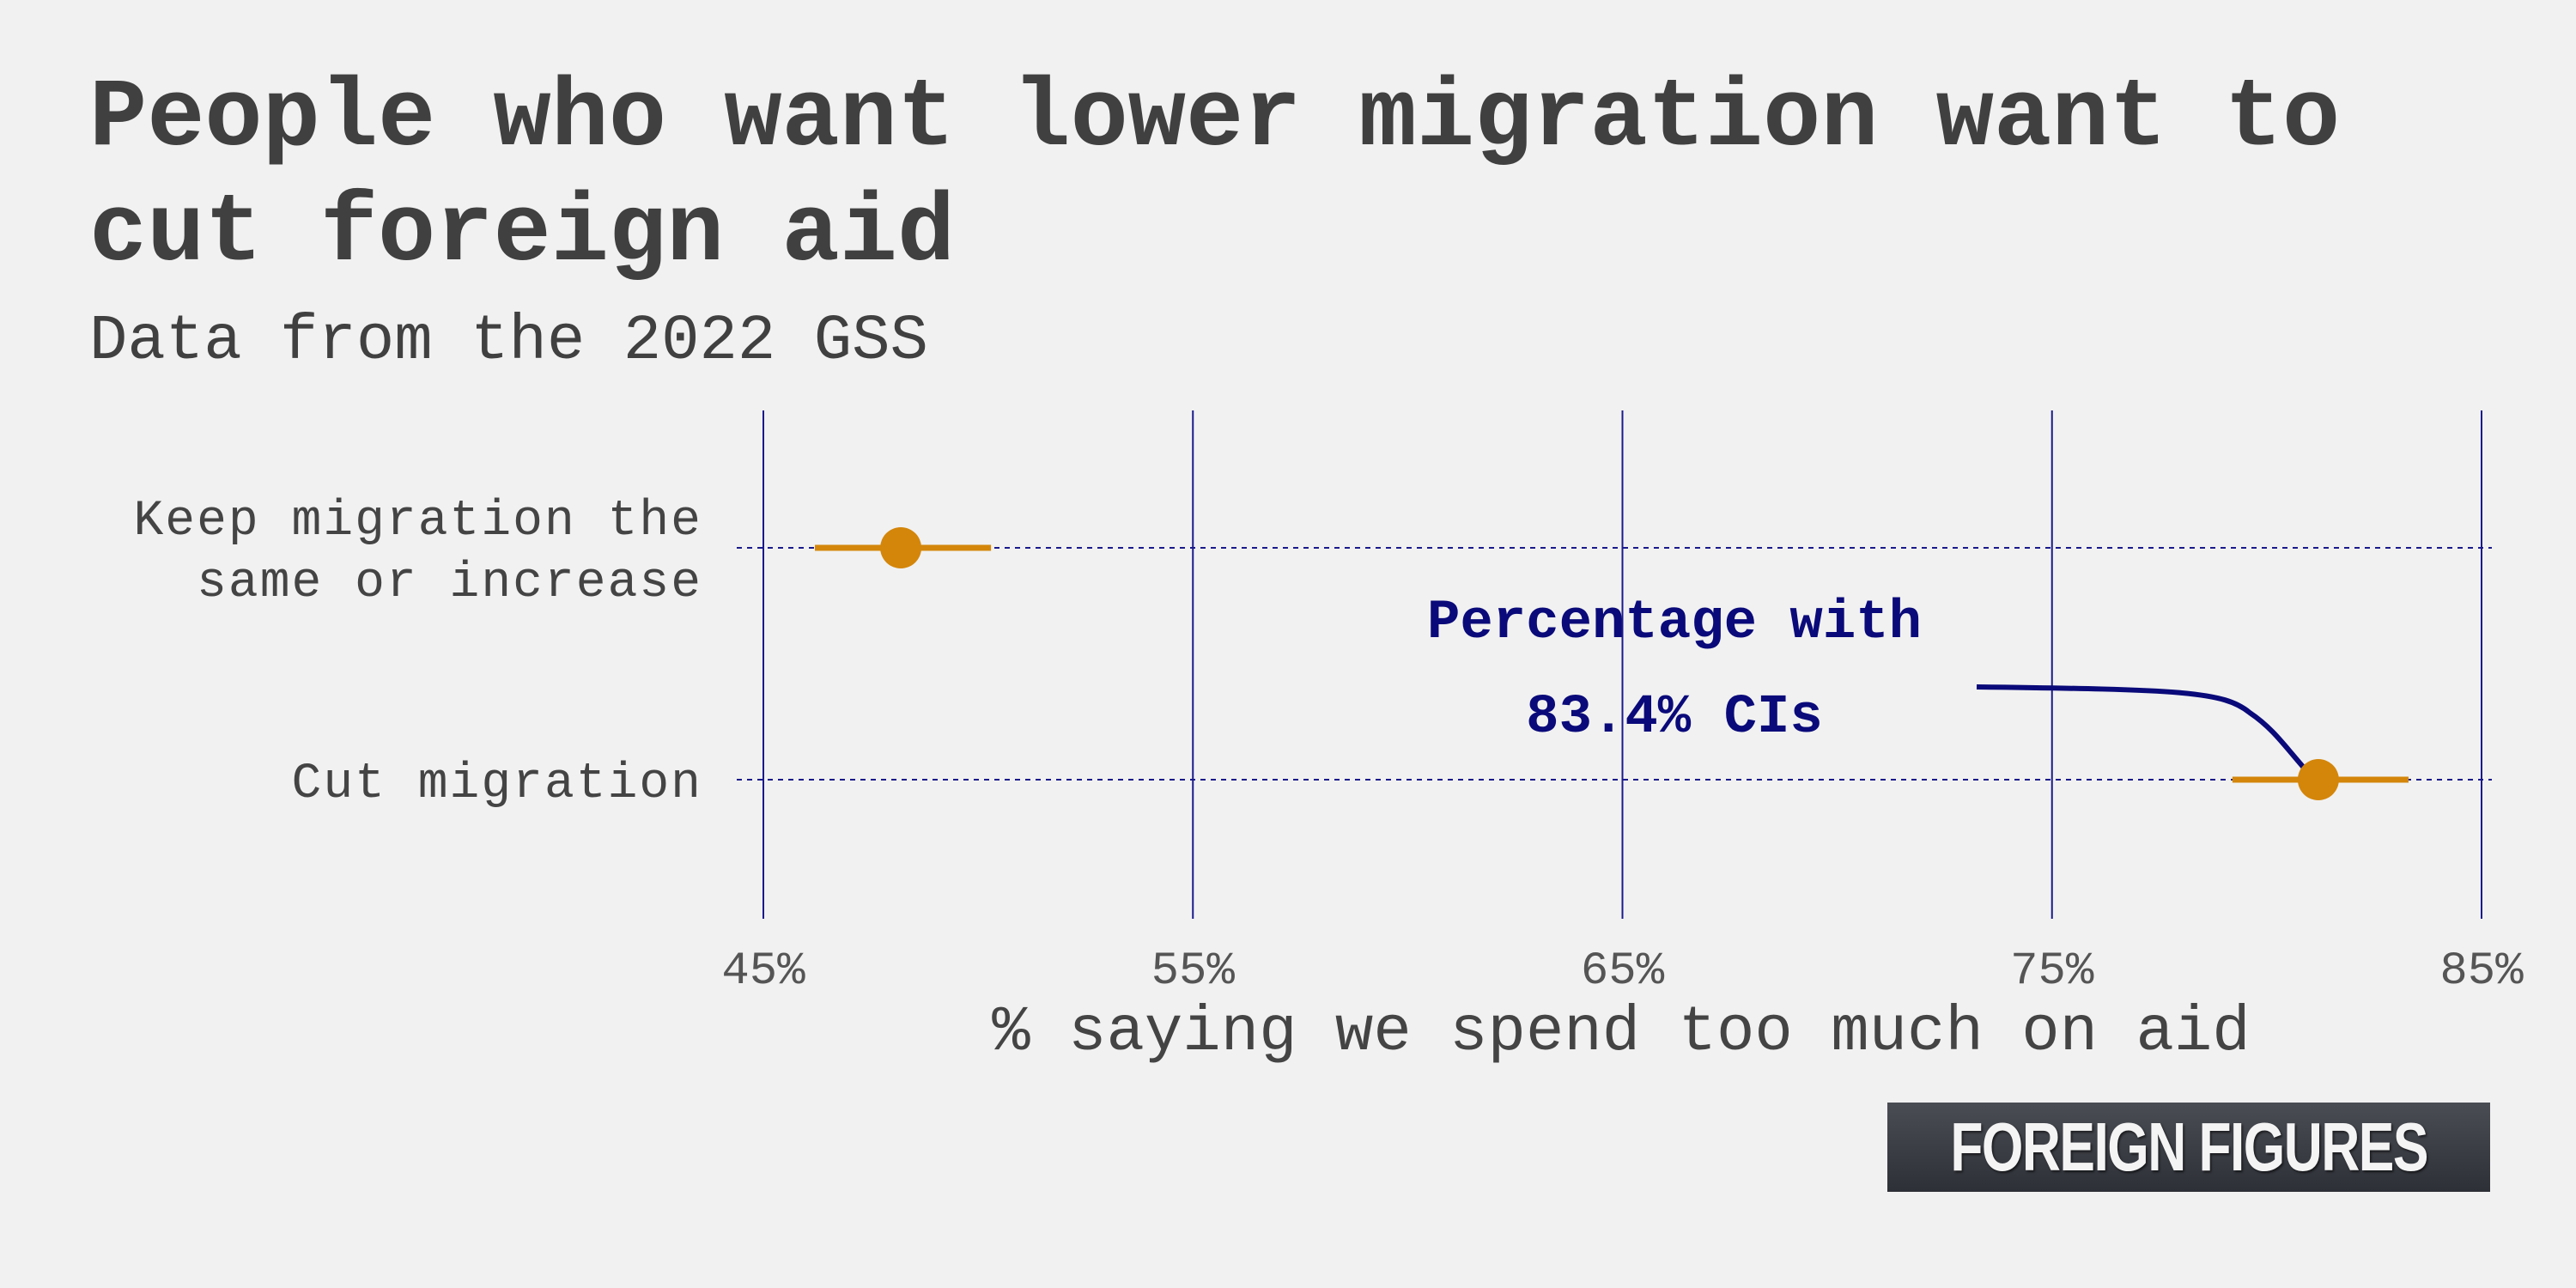  I want to click on data-marks, so click(1612, 663).